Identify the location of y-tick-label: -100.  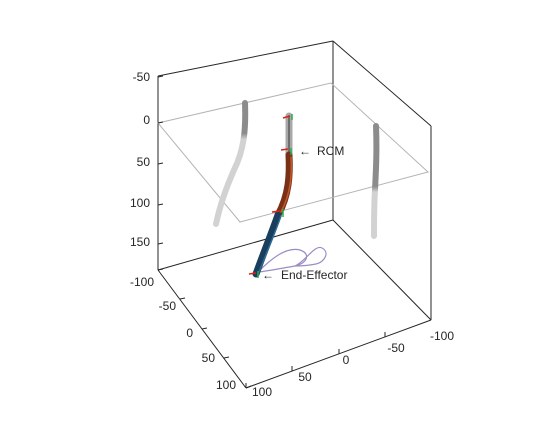
(142, 282).